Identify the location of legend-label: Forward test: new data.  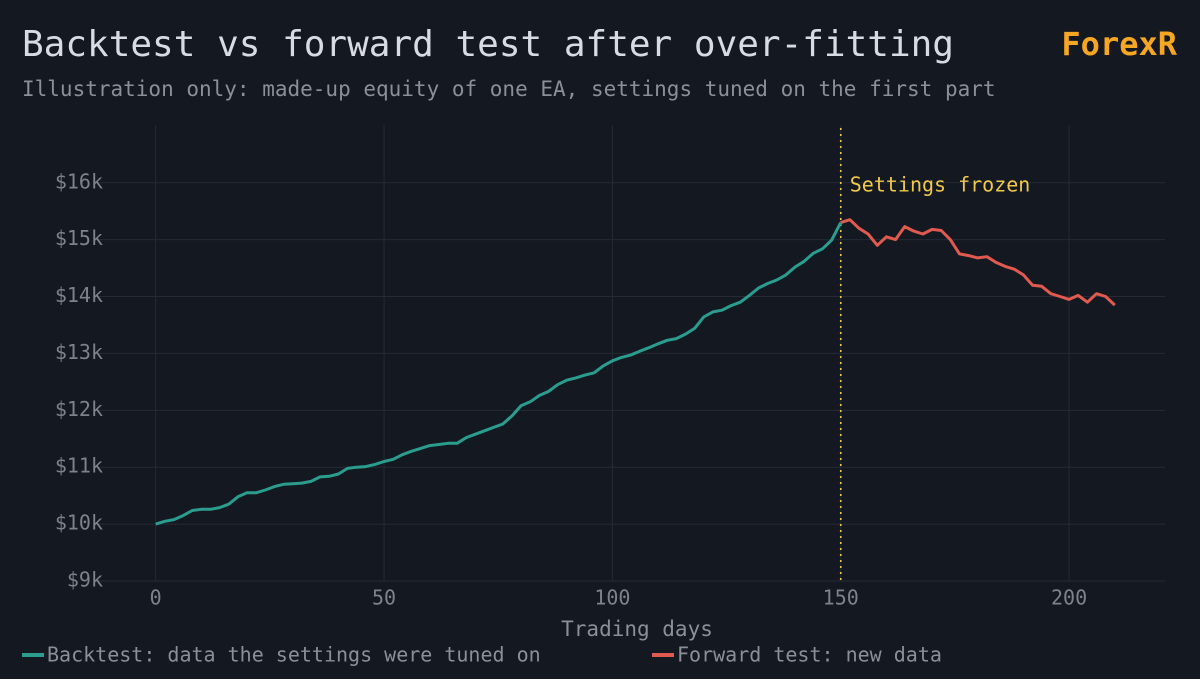
(809, 655).